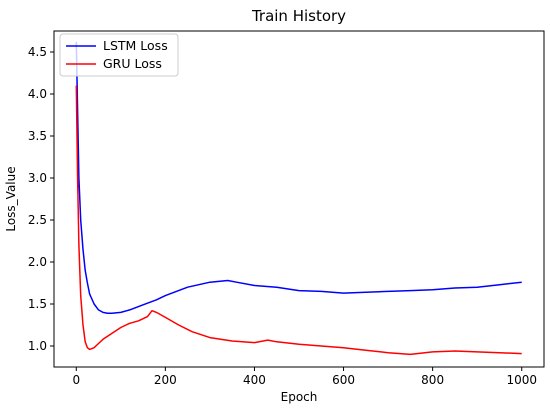 Image resolution: width=550 pixels, height=409 pixels. I want to click on y-tick-label: 3.0, so click(37, 178).